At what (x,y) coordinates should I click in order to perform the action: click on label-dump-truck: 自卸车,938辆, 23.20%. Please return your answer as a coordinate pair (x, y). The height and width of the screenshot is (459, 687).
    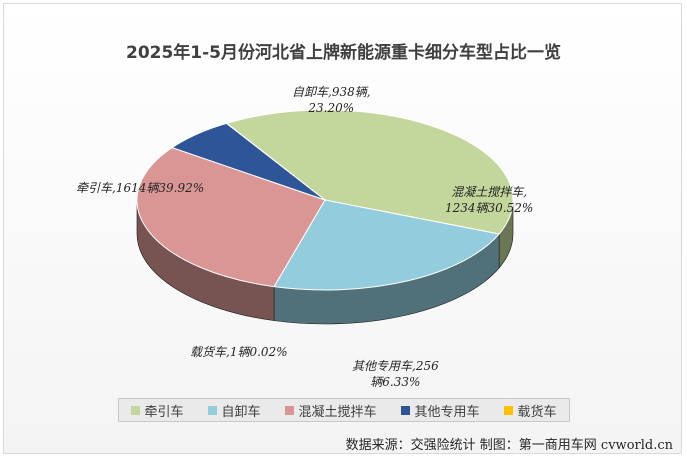
    Looking at the image, I should click on (331, 100).